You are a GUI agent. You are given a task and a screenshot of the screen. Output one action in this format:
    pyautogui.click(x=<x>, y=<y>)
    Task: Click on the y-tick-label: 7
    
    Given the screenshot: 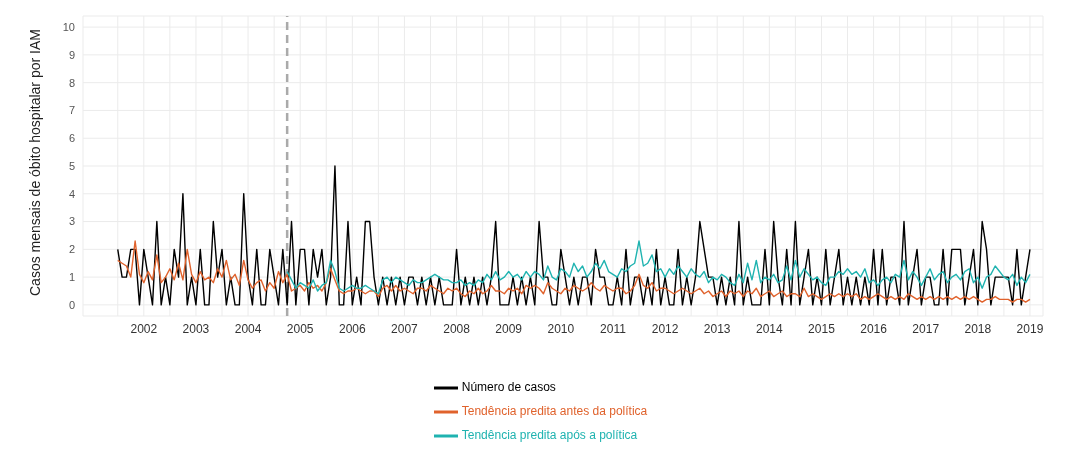 What is the action you would take?
    pyautogui.click(x=71, y=110)
    